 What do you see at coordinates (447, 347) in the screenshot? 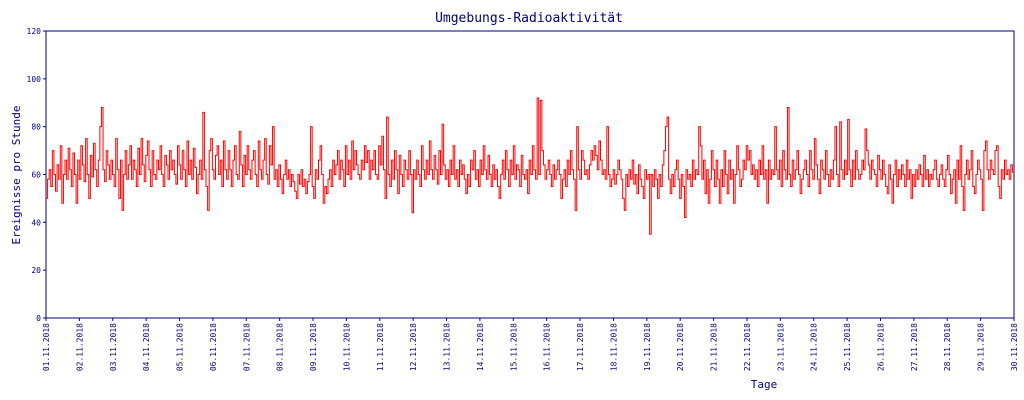
I see `x-tick-label: 13.11.2018` at bounding box center [447, 347].